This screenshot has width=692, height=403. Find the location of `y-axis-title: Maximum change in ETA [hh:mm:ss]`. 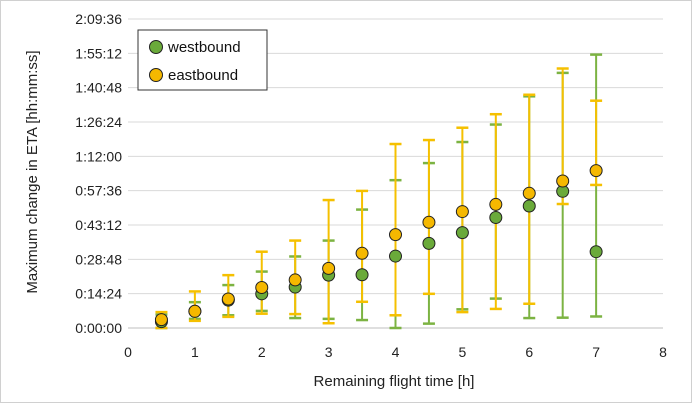

y-axis-title: Maximum change in ETA [hh:mm:ss] is located at coordinates (32, 171).